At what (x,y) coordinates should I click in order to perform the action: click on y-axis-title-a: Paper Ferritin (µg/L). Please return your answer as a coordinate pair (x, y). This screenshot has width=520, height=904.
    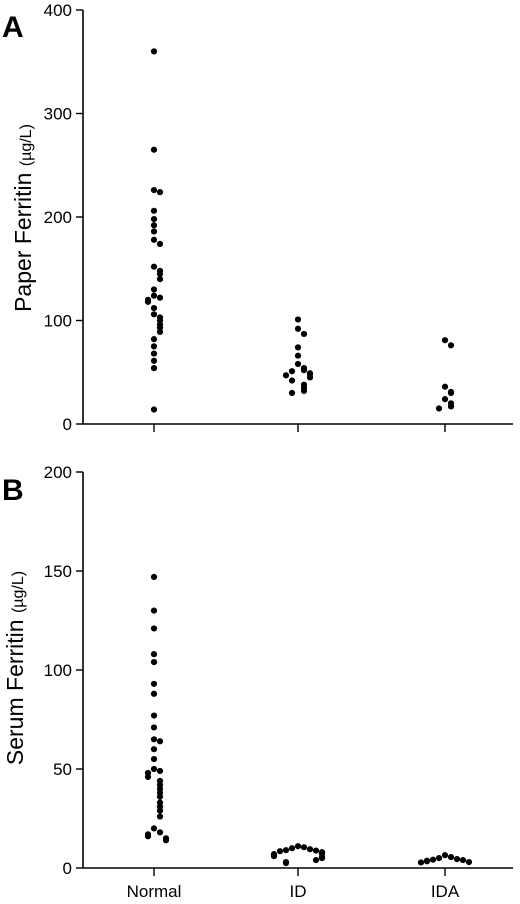
    Looking at the image, I should click on (23, 218).